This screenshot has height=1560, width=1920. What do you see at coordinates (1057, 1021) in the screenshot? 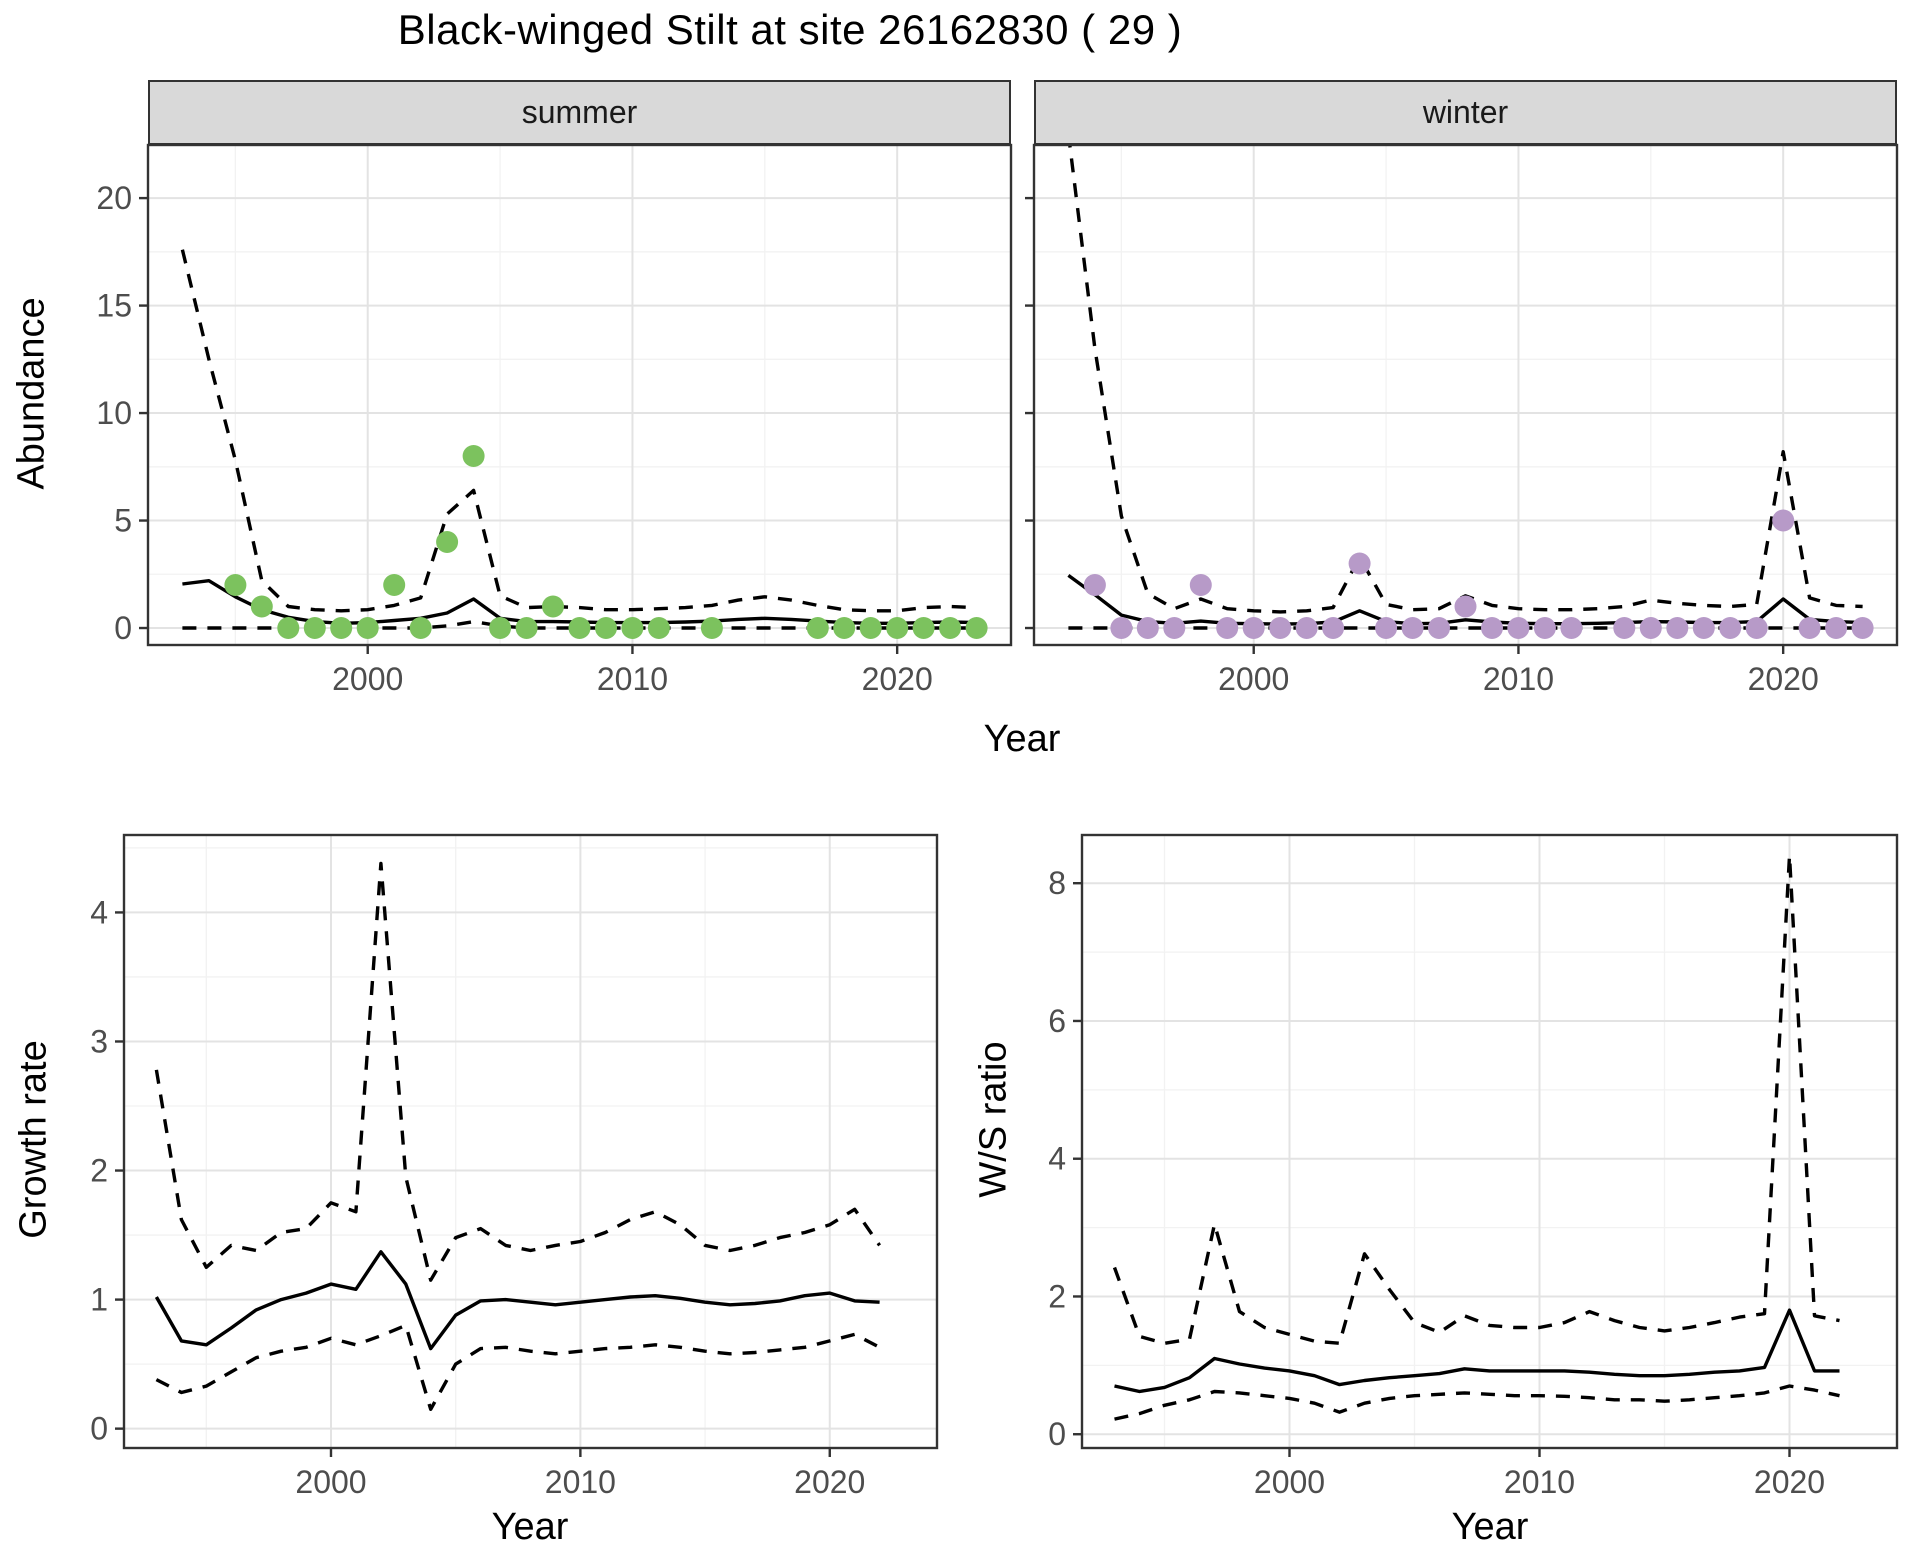
I see `y-tick-label: 6` at bounding box center [1057, 1021].